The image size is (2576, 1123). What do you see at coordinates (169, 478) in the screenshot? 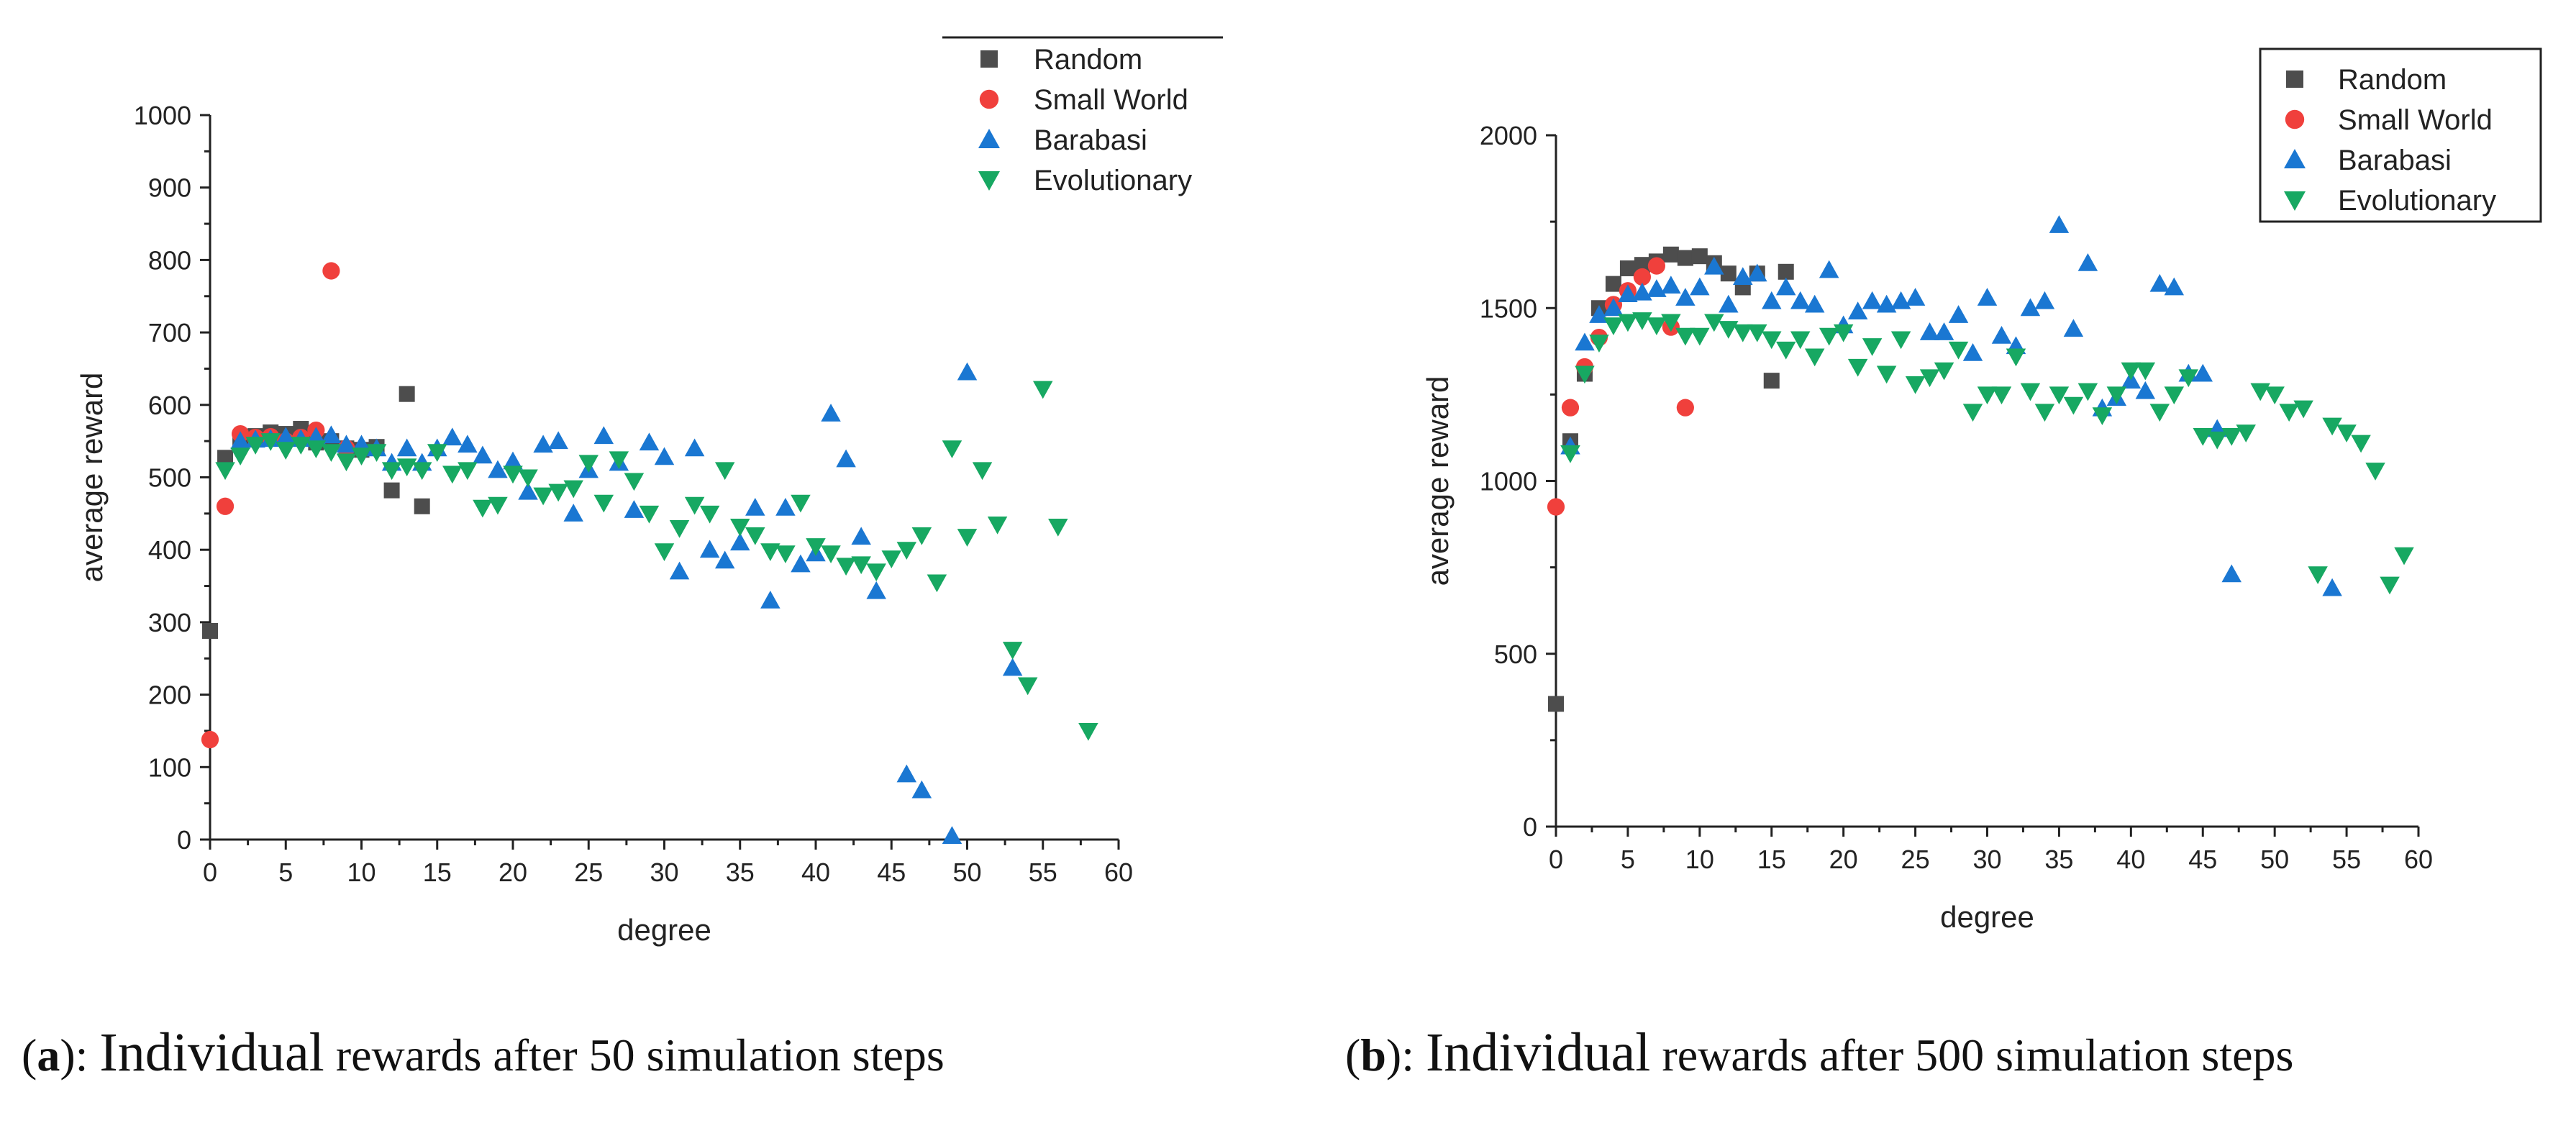
I see `y-tick-label: 500` at bounding box center [169, 478].